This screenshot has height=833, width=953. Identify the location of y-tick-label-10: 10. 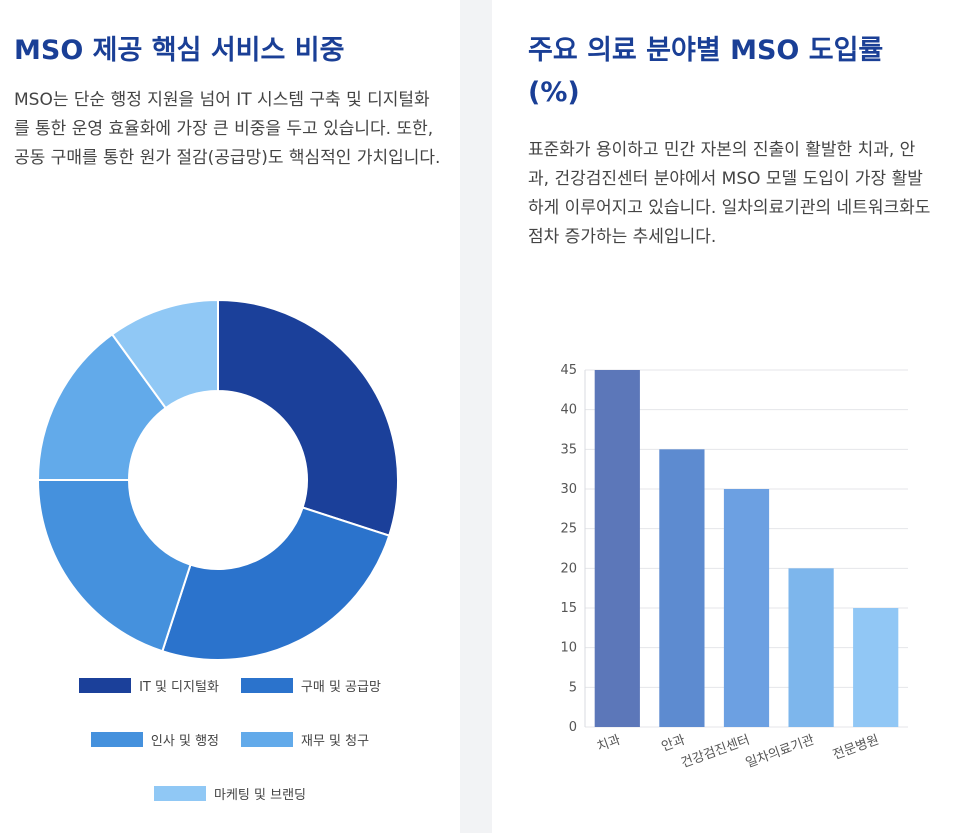
(568, 648).